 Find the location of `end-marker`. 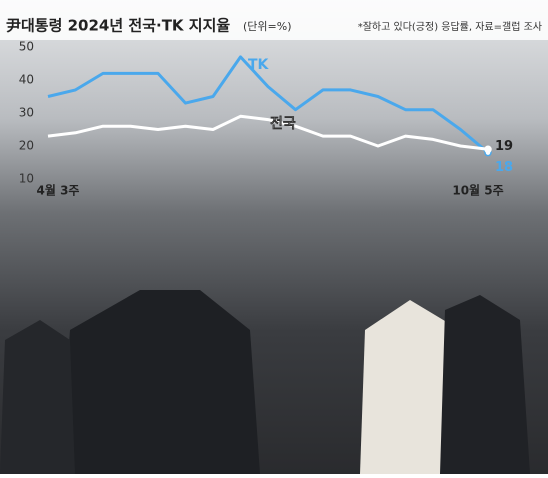

end-marker is located at coordinates (488, 149).